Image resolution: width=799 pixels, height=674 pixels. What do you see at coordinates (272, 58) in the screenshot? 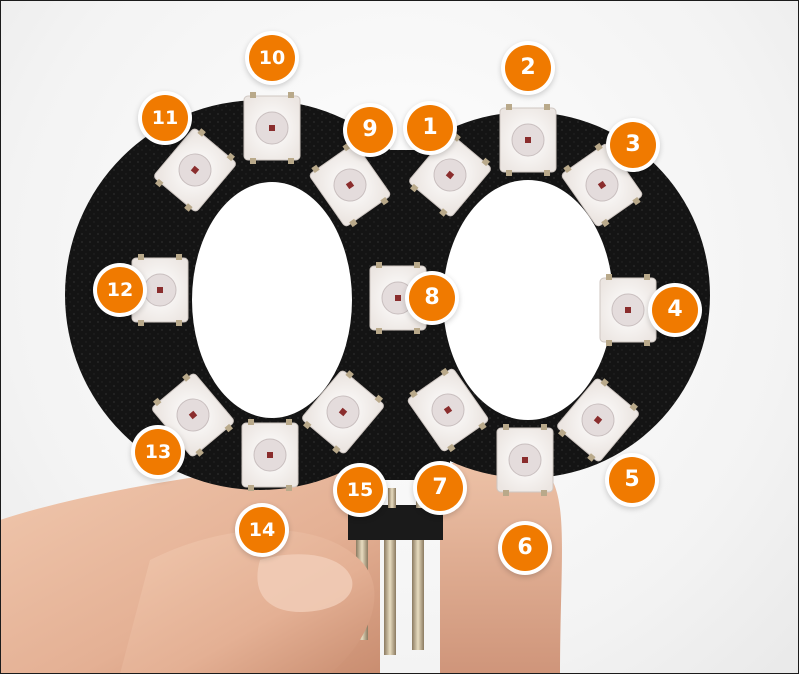
I see `number-badge-10: 10` at bounding box center [272, 58].